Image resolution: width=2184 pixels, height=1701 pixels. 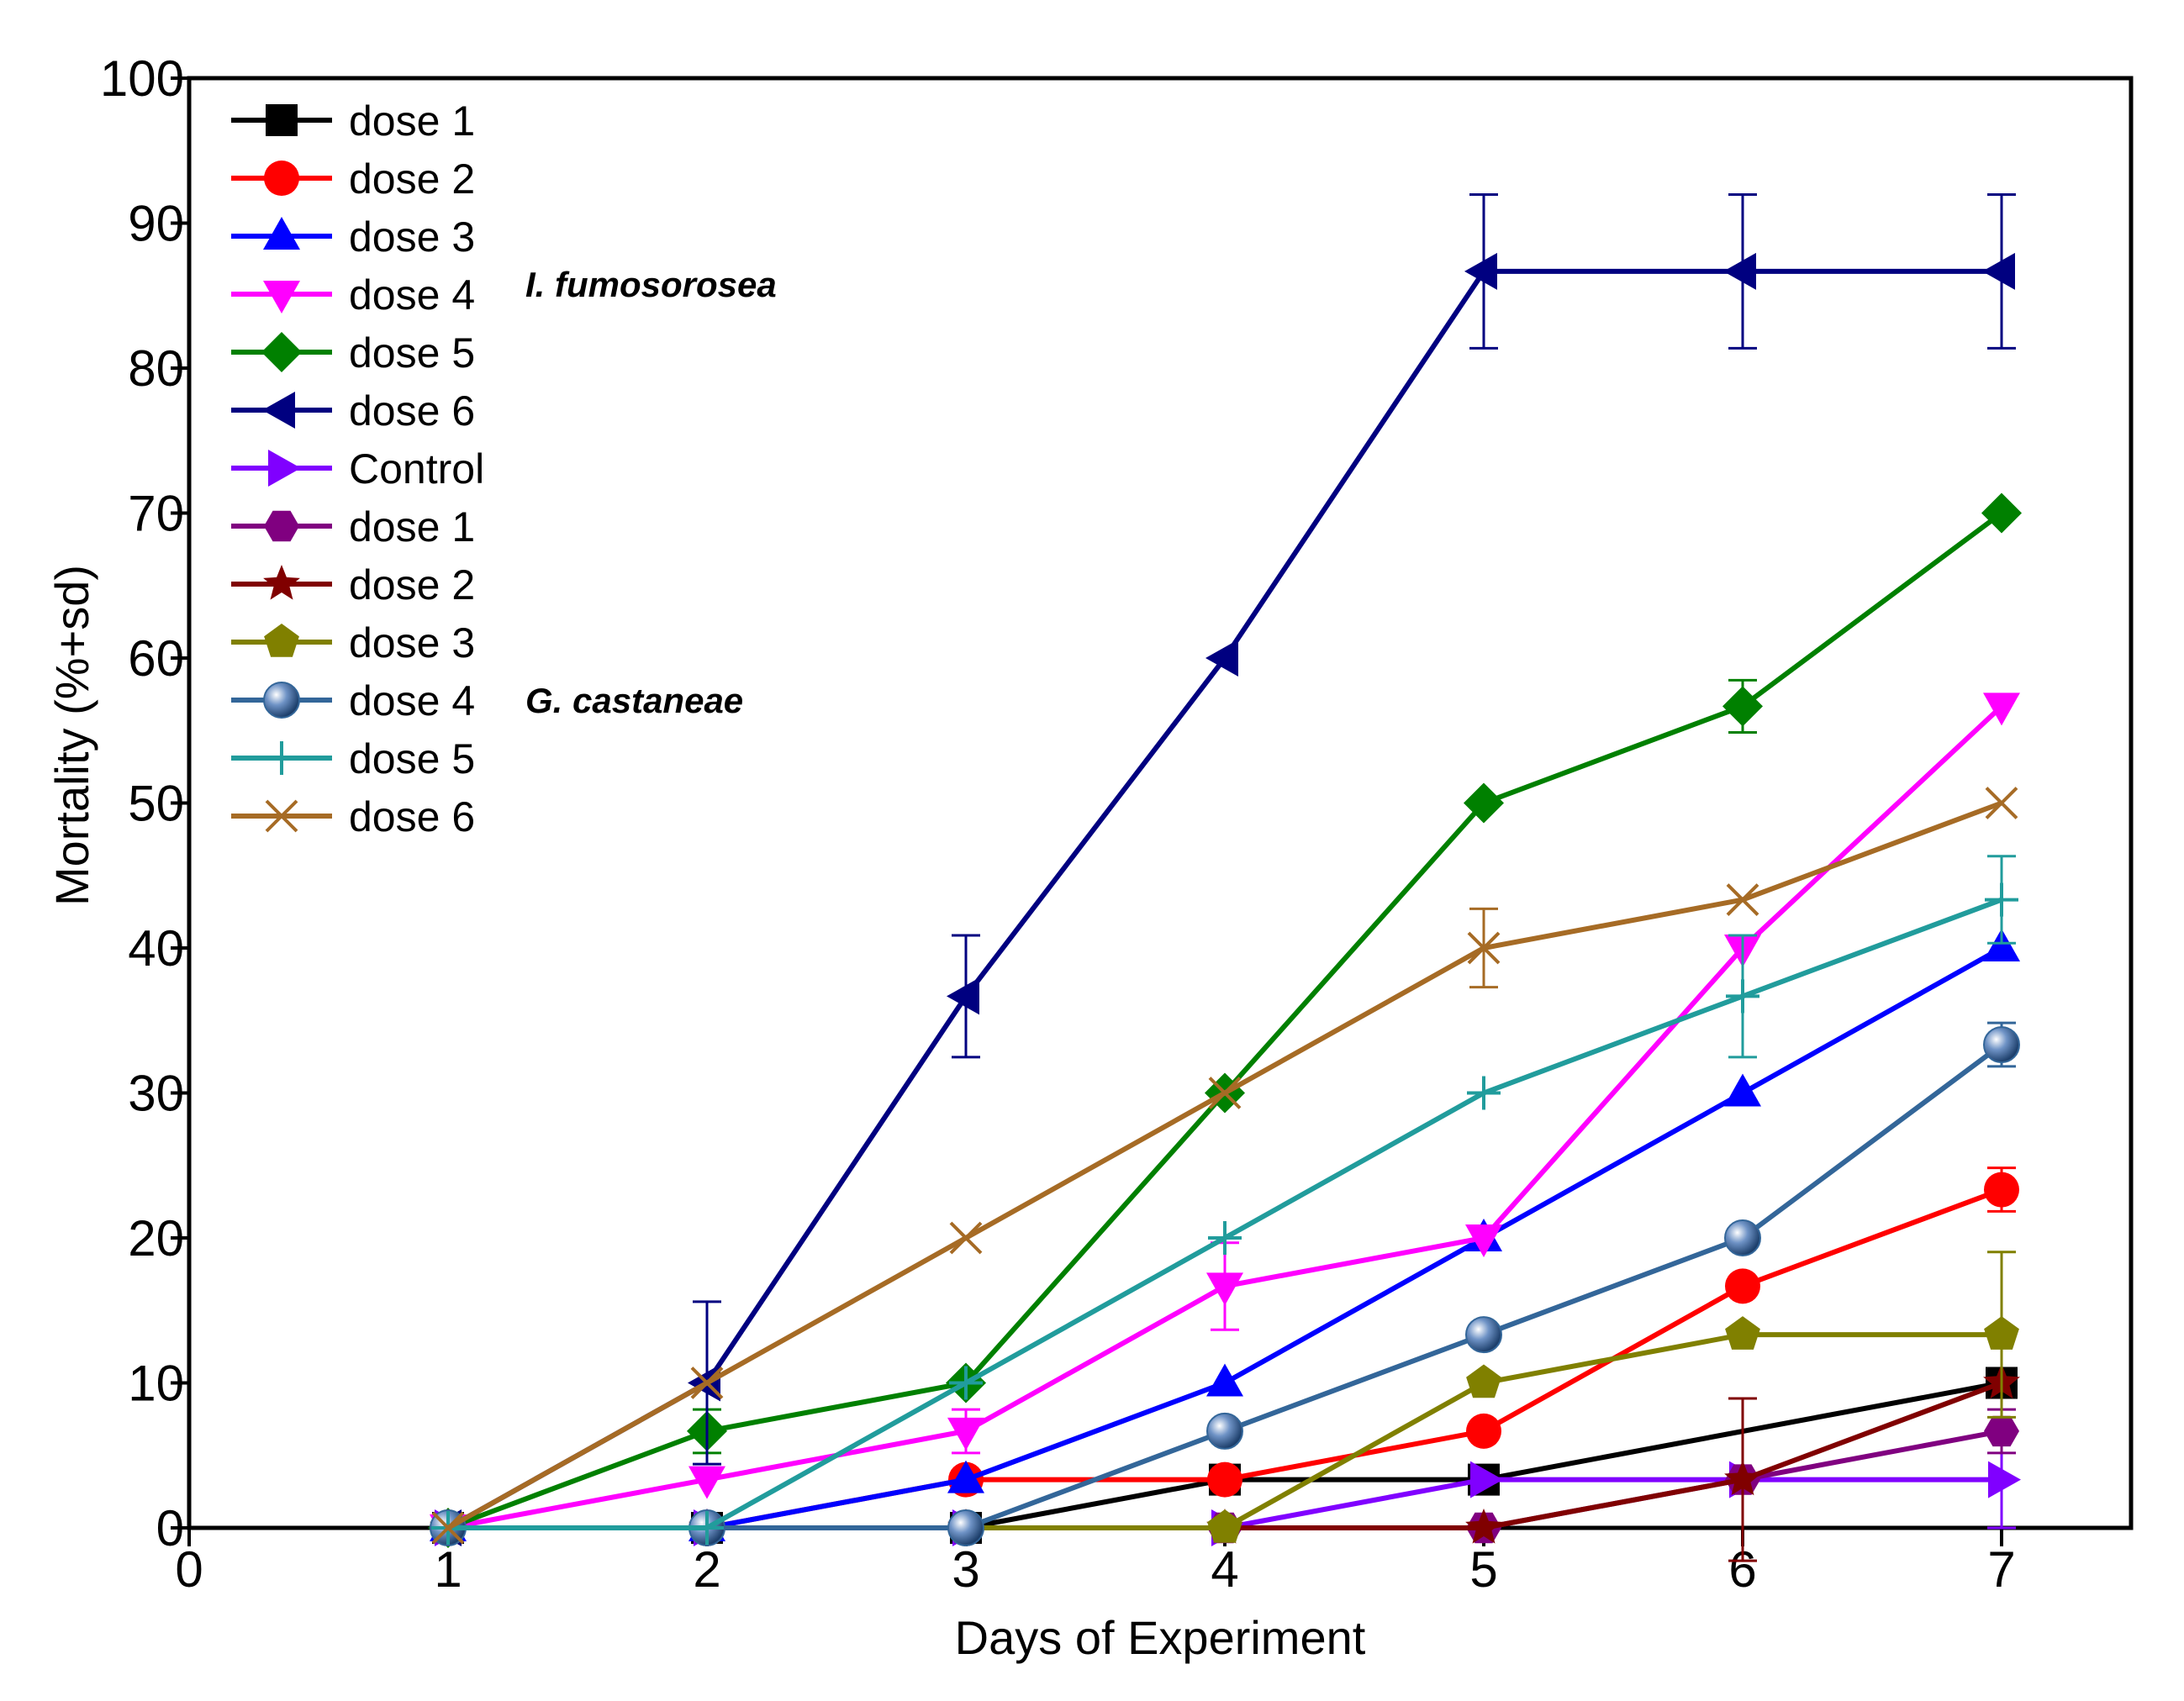 What do you see at coordinates (634, 700) in the screenshot?
I see `annotation-g-castaneae: G. castaneae` at bounding box center [634, 700].